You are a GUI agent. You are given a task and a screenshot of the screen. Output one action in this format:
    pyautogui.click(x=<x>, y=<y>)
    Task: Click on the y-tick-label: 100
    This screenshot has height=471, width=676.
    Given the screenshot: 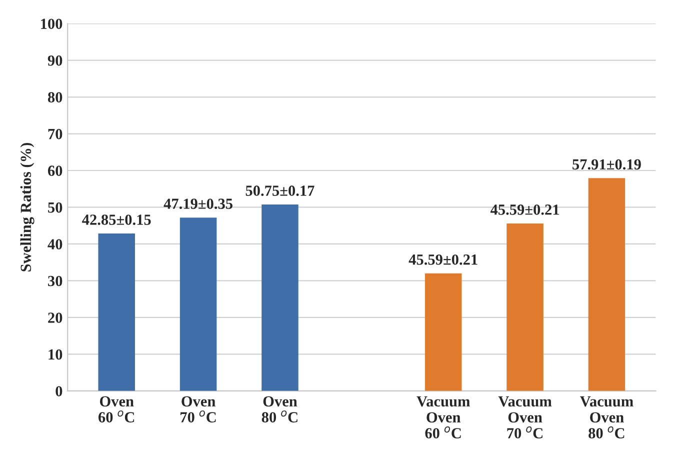 What is the action you would take?
    pyautogui.click(x=51, y=23)
    